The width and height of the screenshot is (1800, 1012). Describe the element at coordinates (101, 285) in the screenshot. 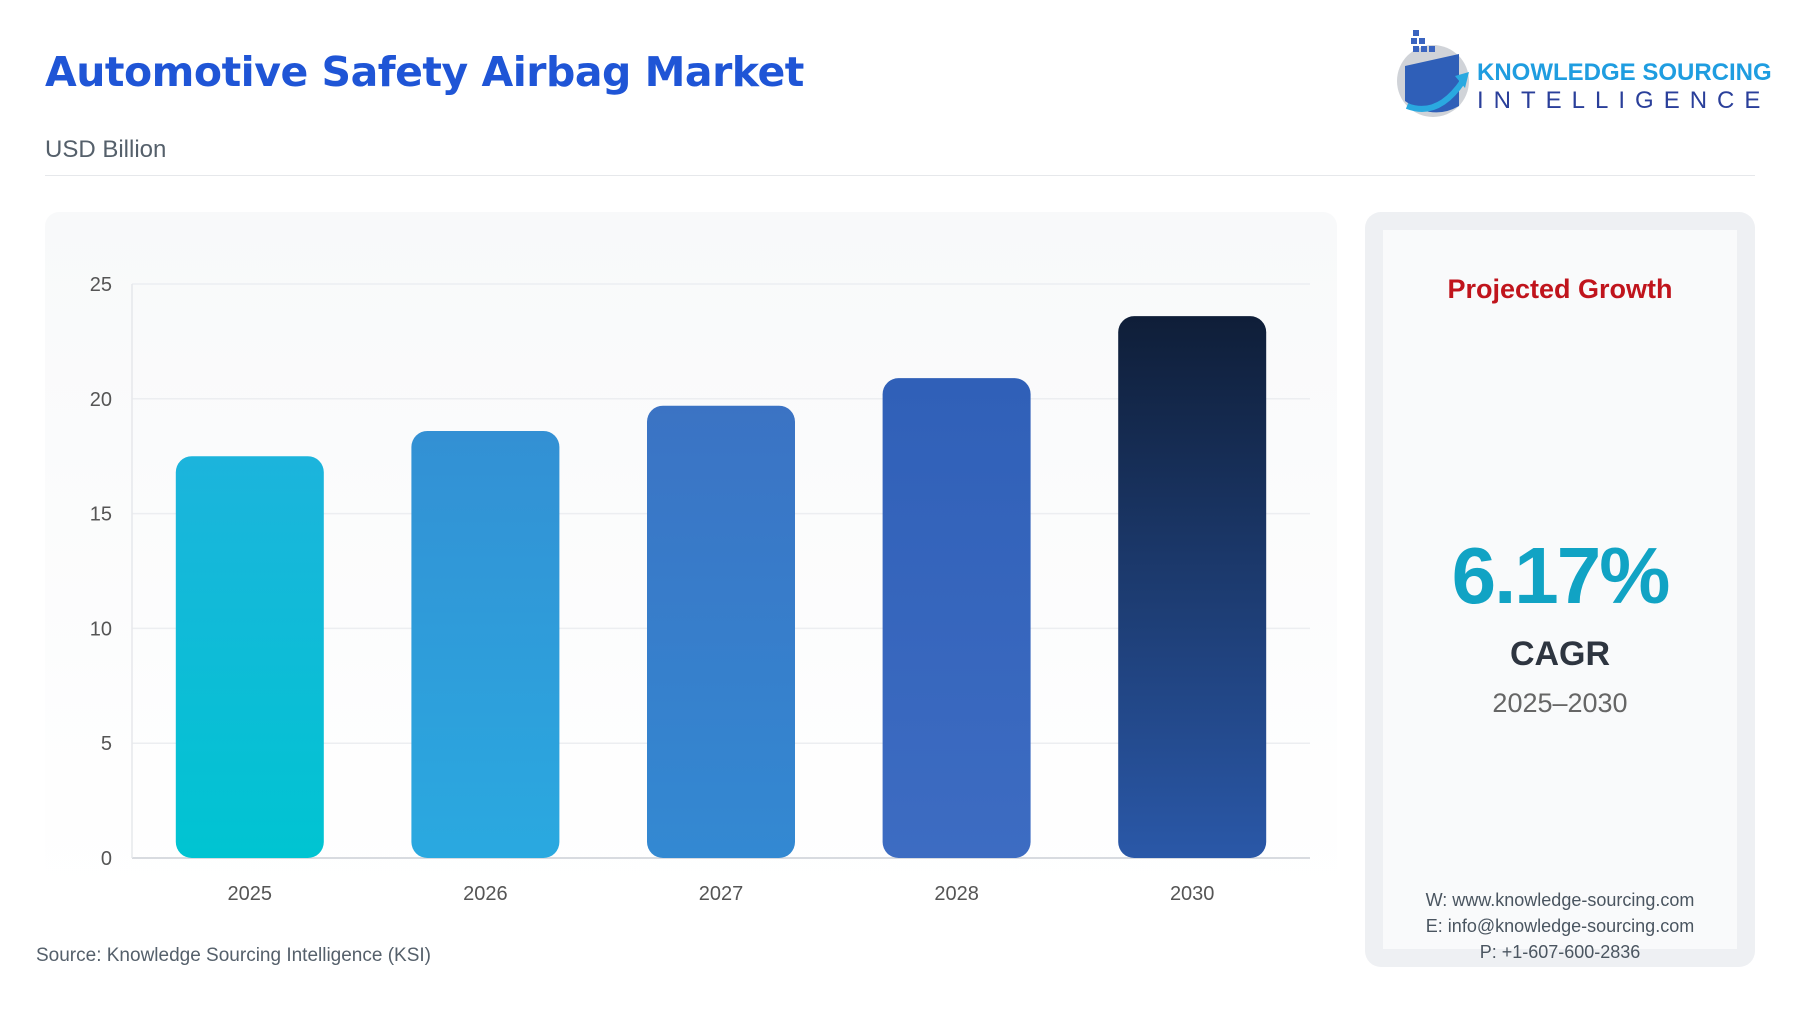

I see `y-tick-label: 25` at that location.